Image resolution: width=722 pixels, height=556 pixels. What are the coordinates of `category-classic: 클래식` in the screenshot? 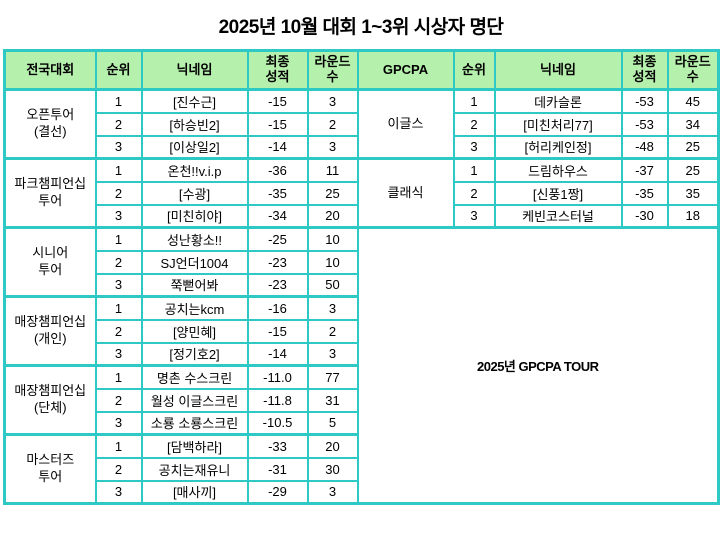 It's located at (405, 193).